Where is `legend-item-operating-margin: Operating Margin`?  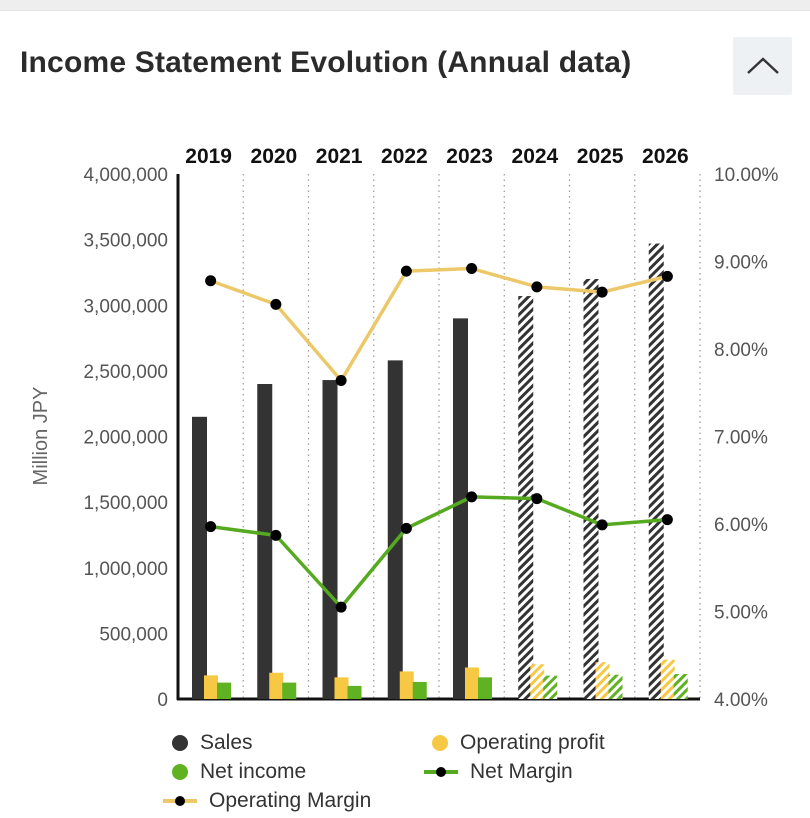
legend-item-operating-margin: Operating Margin is located at coordinates (267, 801).